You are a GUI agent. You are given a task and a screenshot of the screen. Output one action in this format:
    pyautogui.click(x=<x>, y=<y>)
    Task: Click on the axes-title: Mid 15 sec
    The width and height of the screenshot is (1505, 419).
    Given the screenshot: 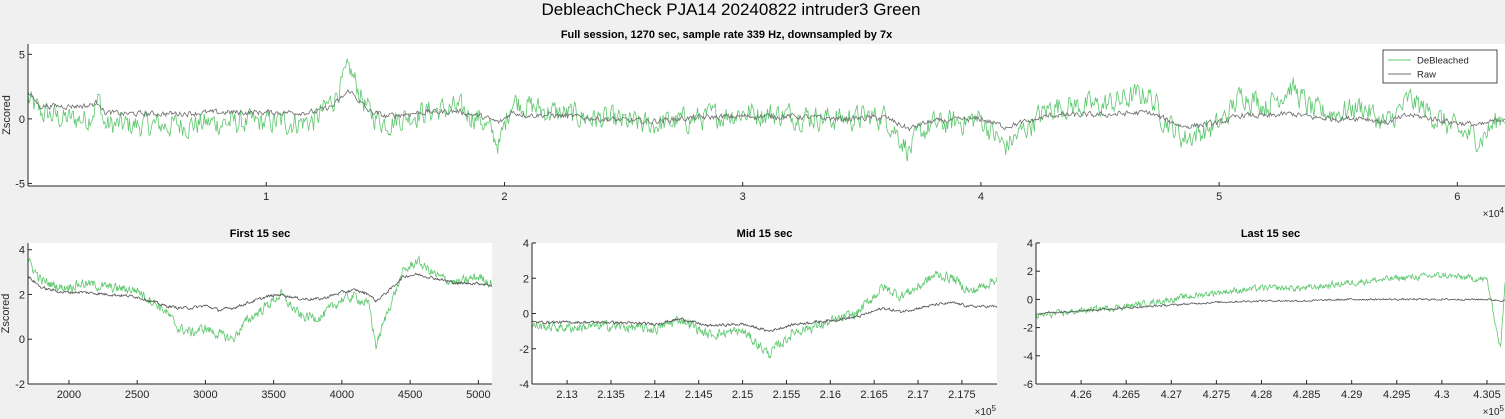 What is the action you would take?
    pyautogui.click(x=765, y=234)
    